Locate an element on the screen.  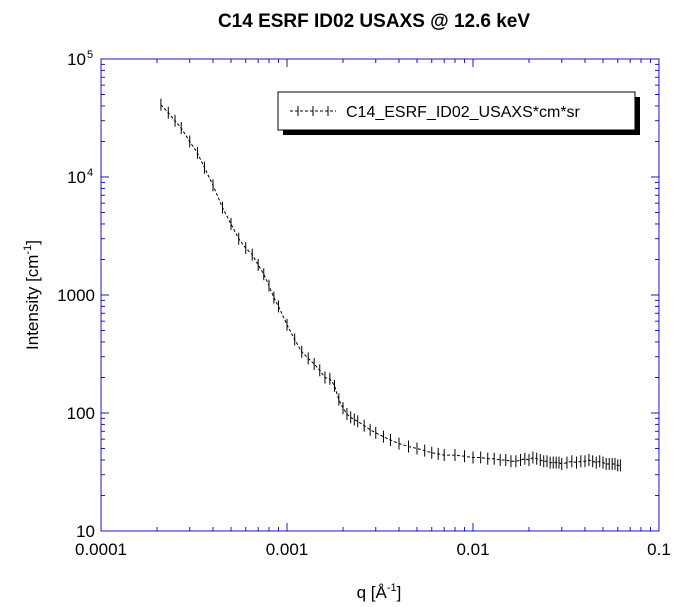
y-tick-exponent: 4 is located at coordinates (90, 173).